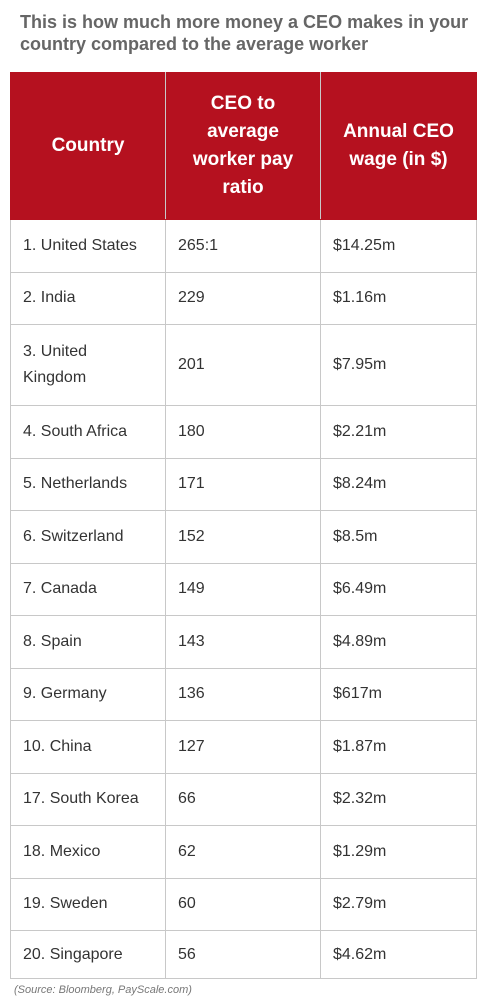 This screenshot has width=484, height=1008. What do you see at coordinates (88, 246) in the screenshot?
I see `table-cell-country: 1. United States` at bounding box center [88, 246].